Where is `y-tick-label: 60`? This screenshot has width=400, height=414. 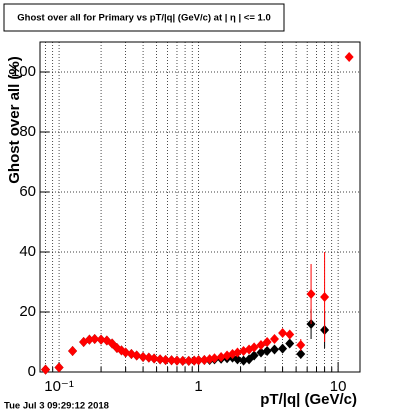
y-tick-label: 60 is located at coordinates (27, 191).